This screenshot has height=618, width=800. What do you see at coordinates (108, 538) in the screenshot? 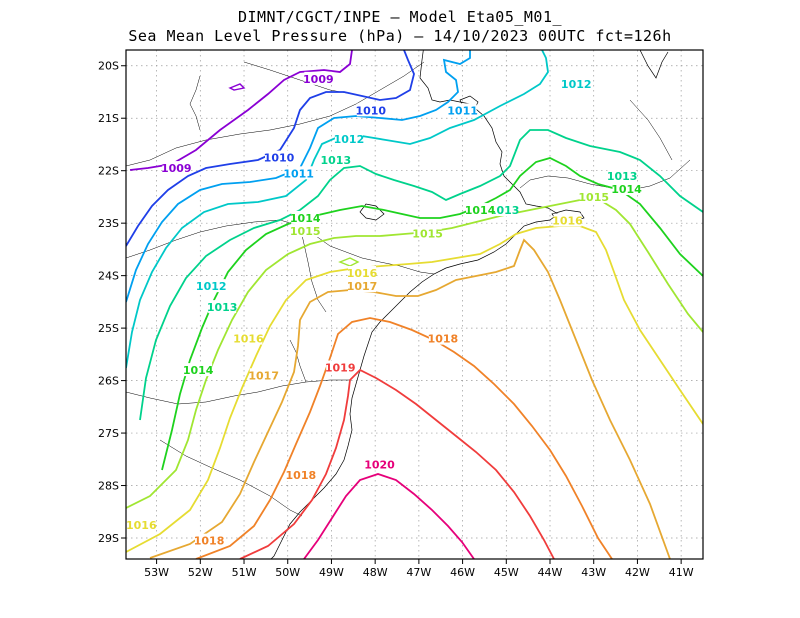
I see `lat-tick-label: 29S` at bounding box center [108, 538].